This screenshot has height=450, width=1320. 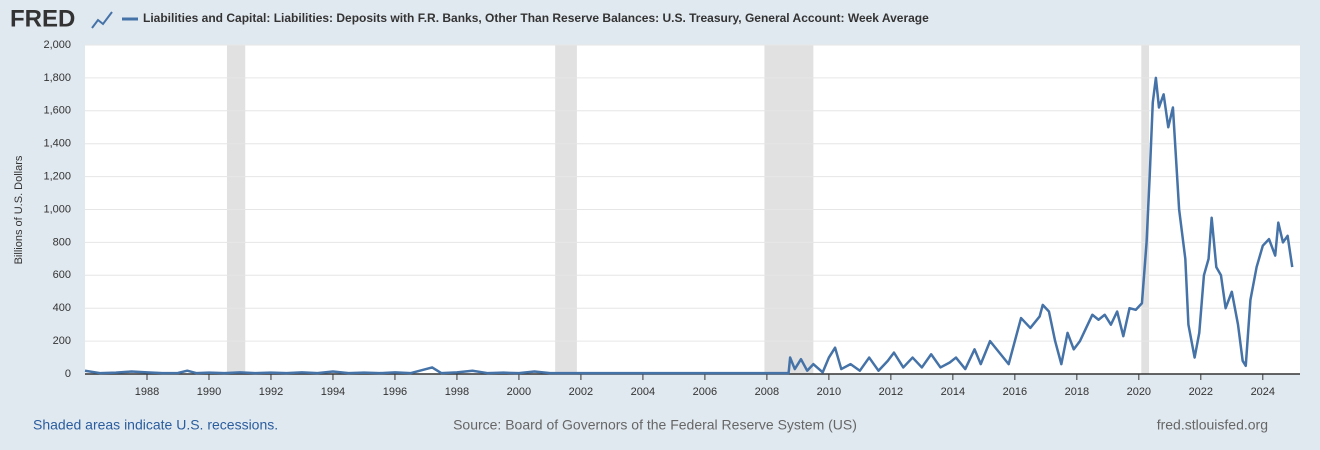 I want to click on y-tick-label: 2,000, so click(x=57, y=45).